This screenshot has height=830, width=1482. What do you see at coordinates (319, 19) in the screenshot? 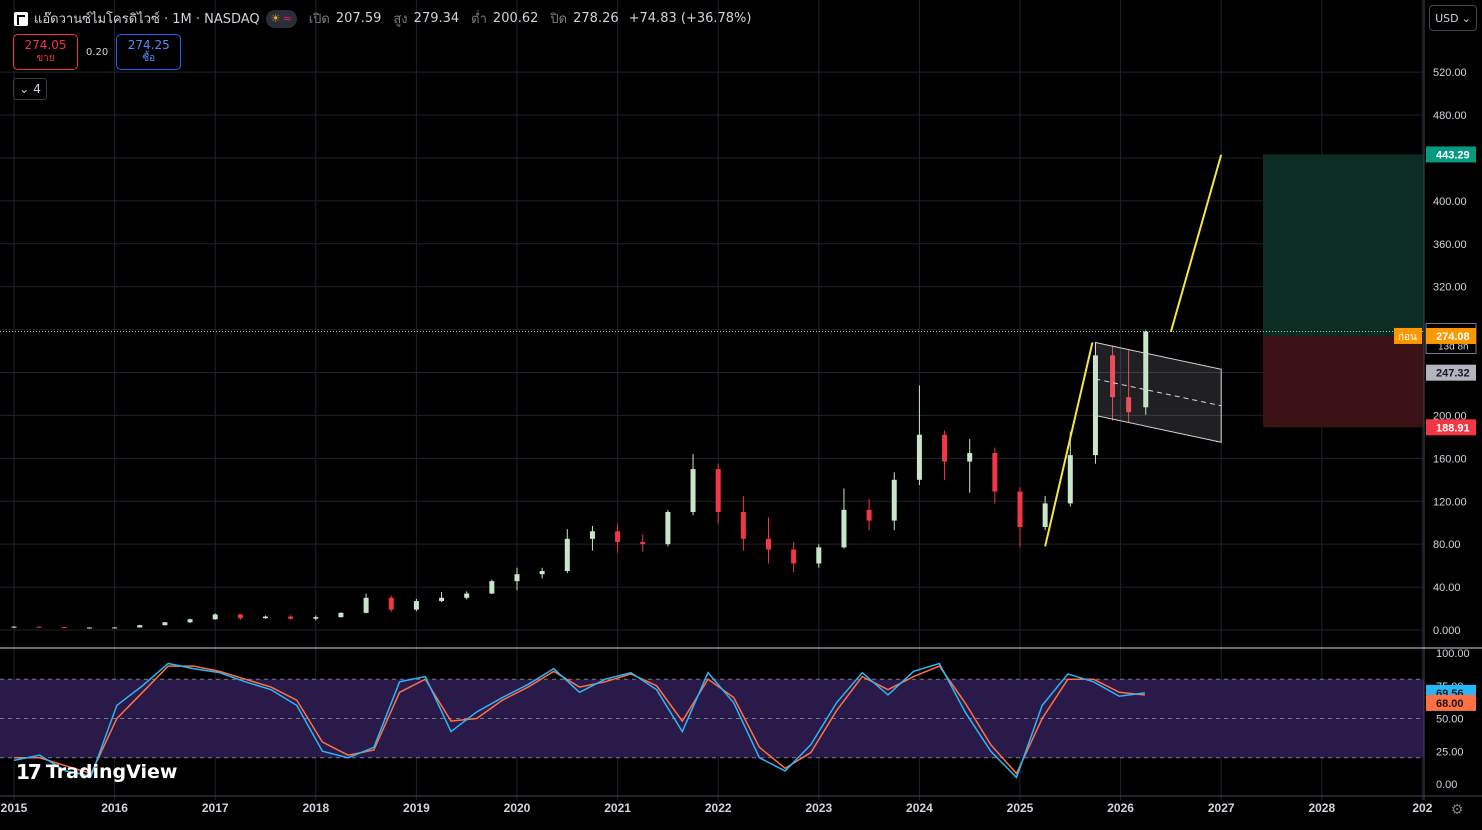
I see `open-label: เปิด` at bounding box center [319, 19].